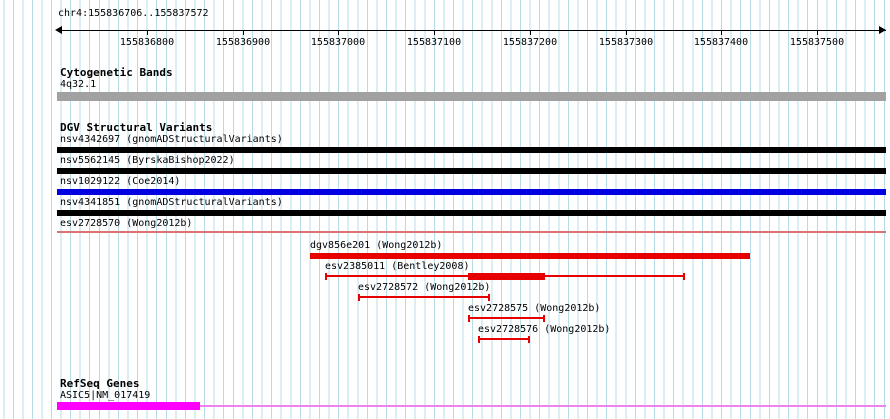 The image size is (890, 419). Describe the element at coordinates (721, 42) in the screenshot. I see `ruler-tick-label: 155837400` at that location.